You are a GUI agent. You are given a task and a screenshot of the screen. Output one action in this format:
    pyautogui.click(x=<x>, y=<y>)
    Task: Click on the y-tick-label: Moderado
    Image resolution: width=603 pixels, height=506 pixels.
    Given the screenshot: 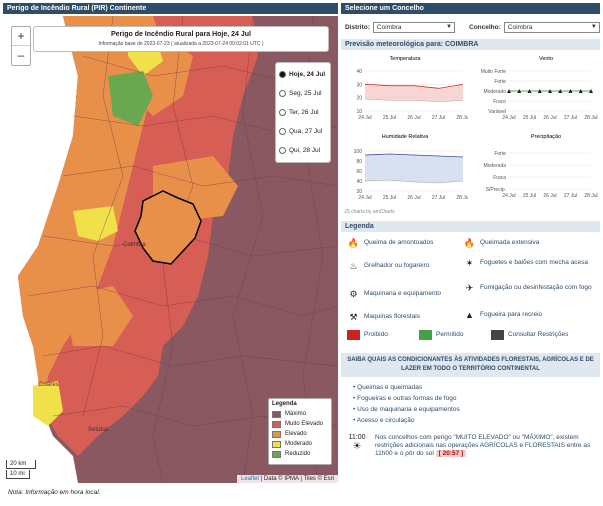 What is the action you would take?
    pyautogui.click(x=494, y=92)
    